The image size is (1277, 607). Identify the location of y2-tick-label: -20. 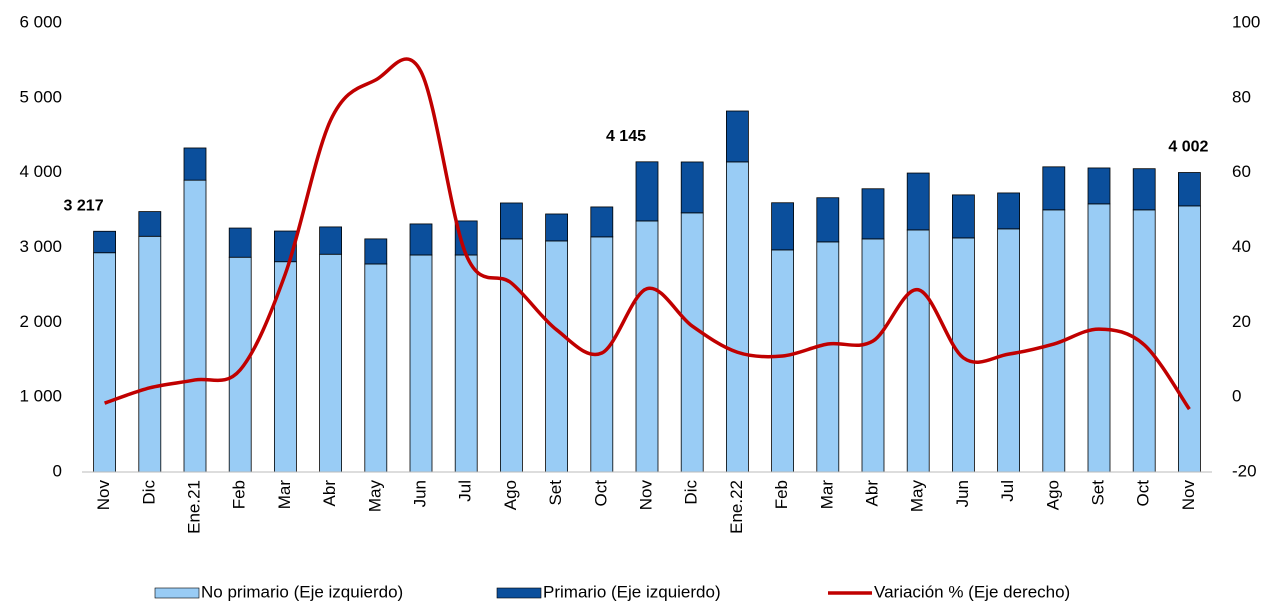
(1244, 470).